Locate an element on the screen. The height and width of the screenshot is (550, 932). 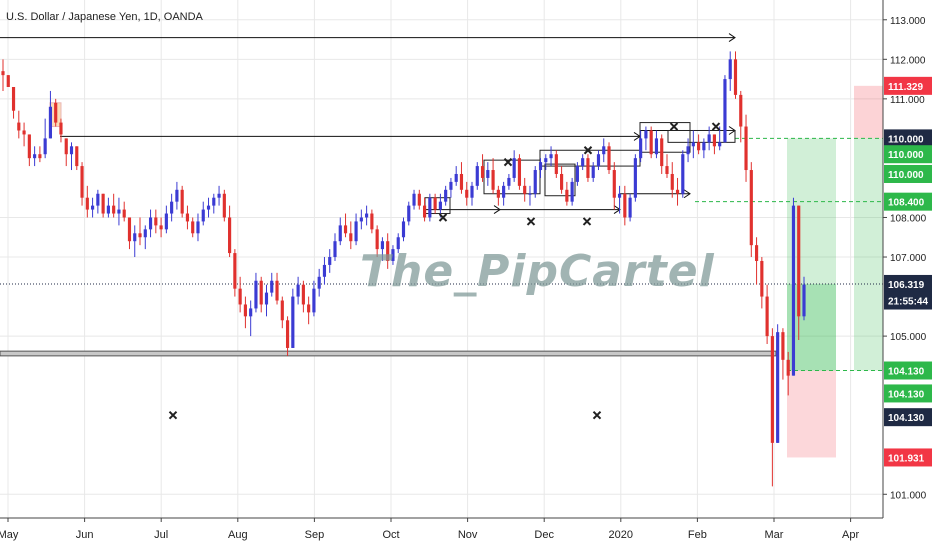
price-label: 101.931 is located at coordinates (906, 458).